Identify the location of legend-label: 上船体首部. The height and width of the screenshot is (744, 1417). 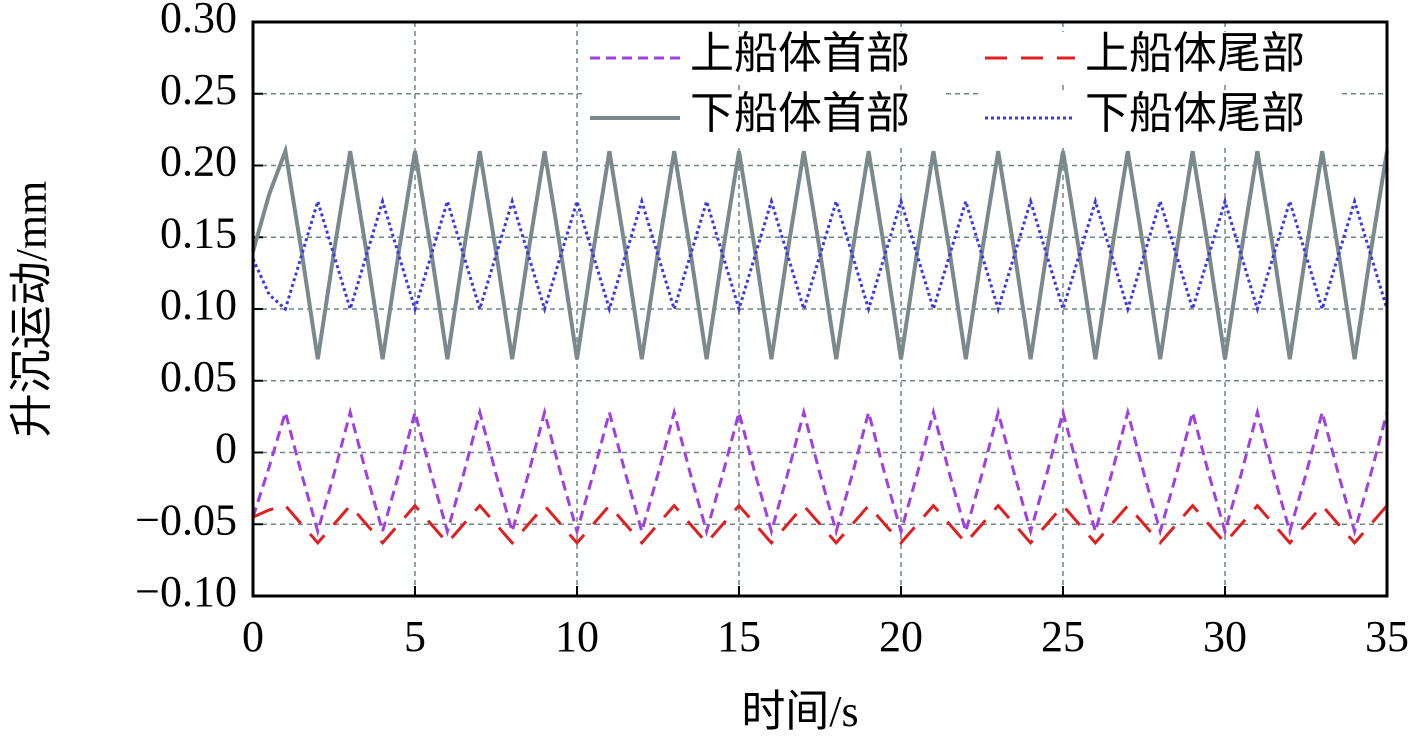
(800, 53).